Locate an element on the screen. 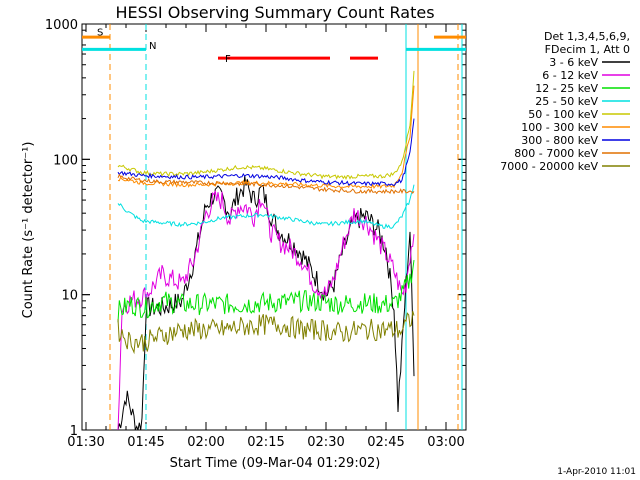 This screenshot has height=480, width=640. legend-entry-label: 6 - 12 keV is located at coordinates (570, 75).